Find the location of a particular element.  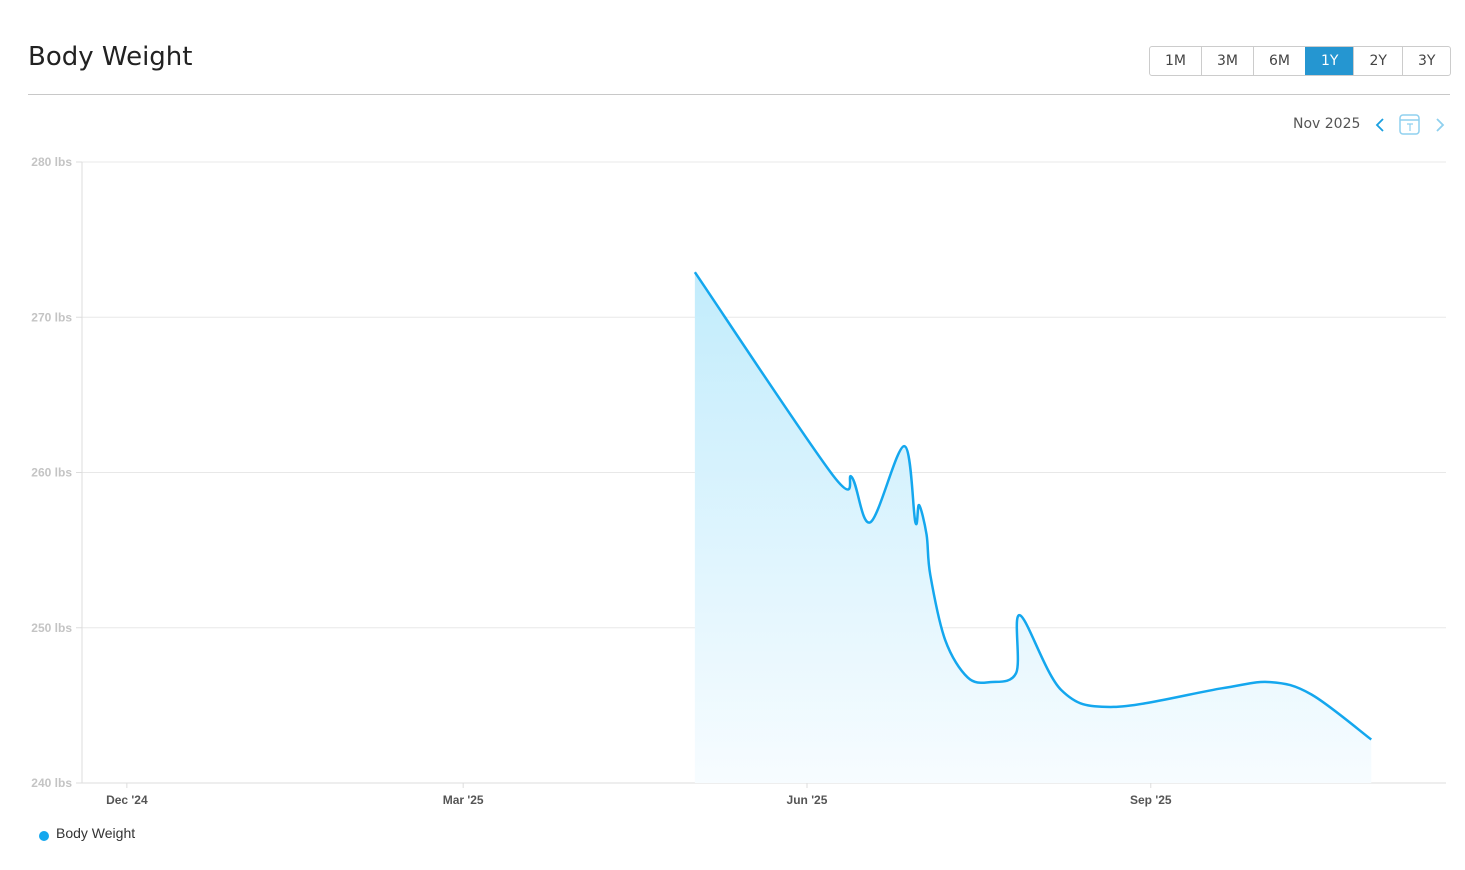

x-tick-label: Sep '25 is located at coordinates (1151, 800).